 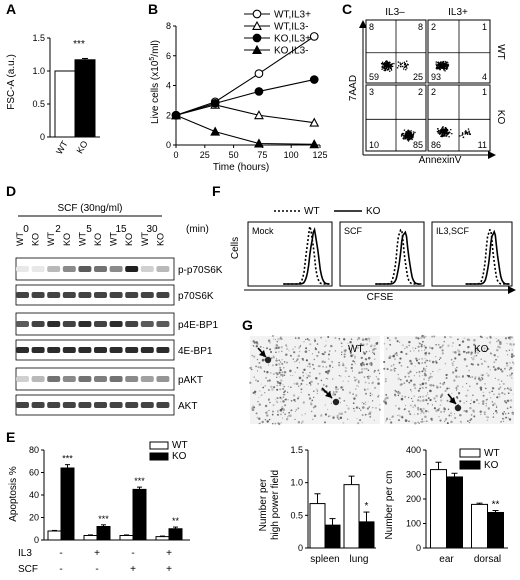 What do you see at coordinates (291, 155) in the screenshot?
I see `panel-b-xtick-label: 100` at bounding box center [291, 155].